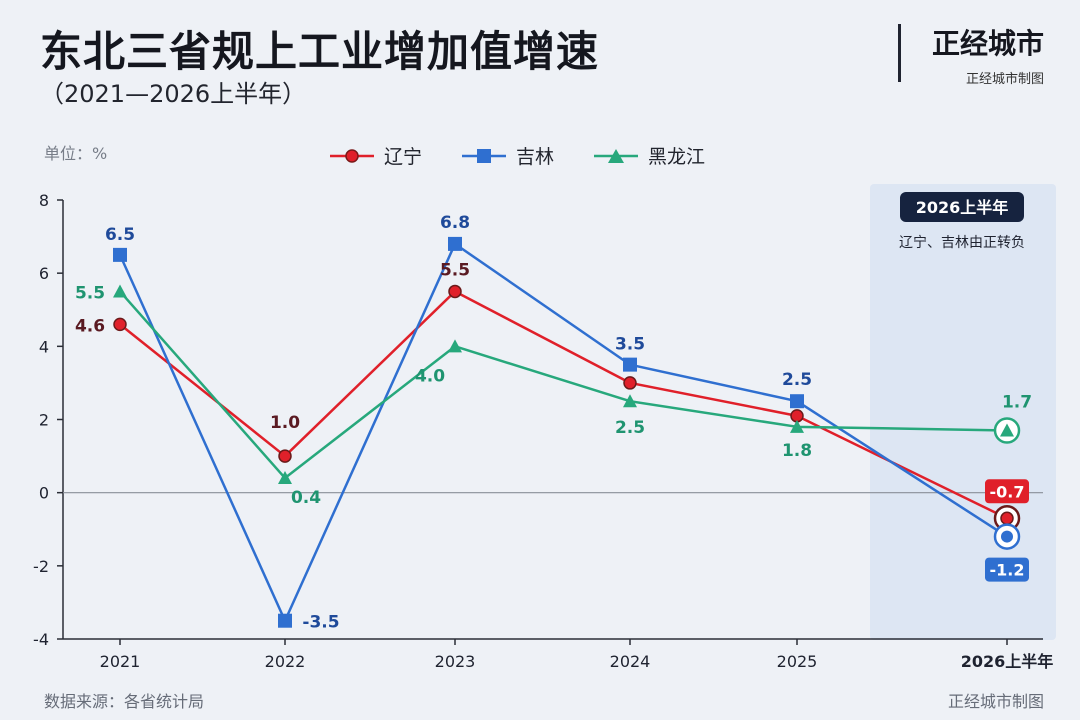 This screenshot has width=1080, height=720. What do you see at coordinates (1007, 661) in the screenshot?
I see `x-tick-label: 2026上半年` at bounding box center [1007, 661].